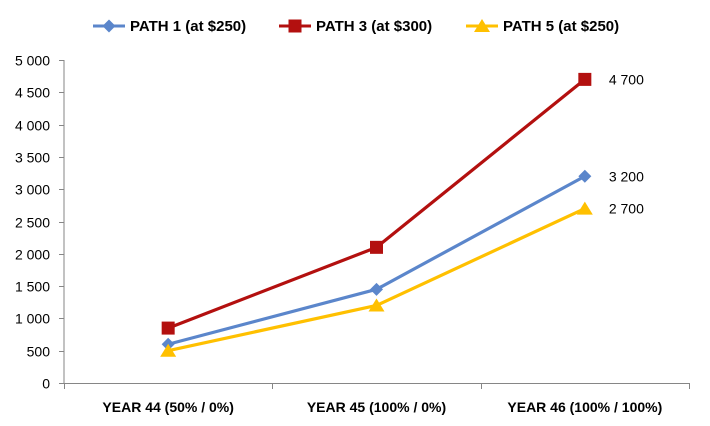 The image size is (710, 426). What do you see at coordinates (561, 26) in the screenshot?
I see `legend-label: PATH 5 (at $250)` at bounding box center [561, 26].